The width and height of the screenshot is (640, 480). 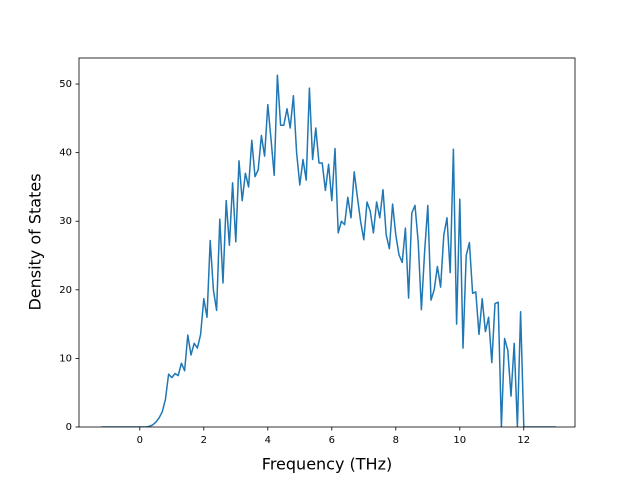 I want to click on x-tick-label: 12, so click(x=523, y=440).